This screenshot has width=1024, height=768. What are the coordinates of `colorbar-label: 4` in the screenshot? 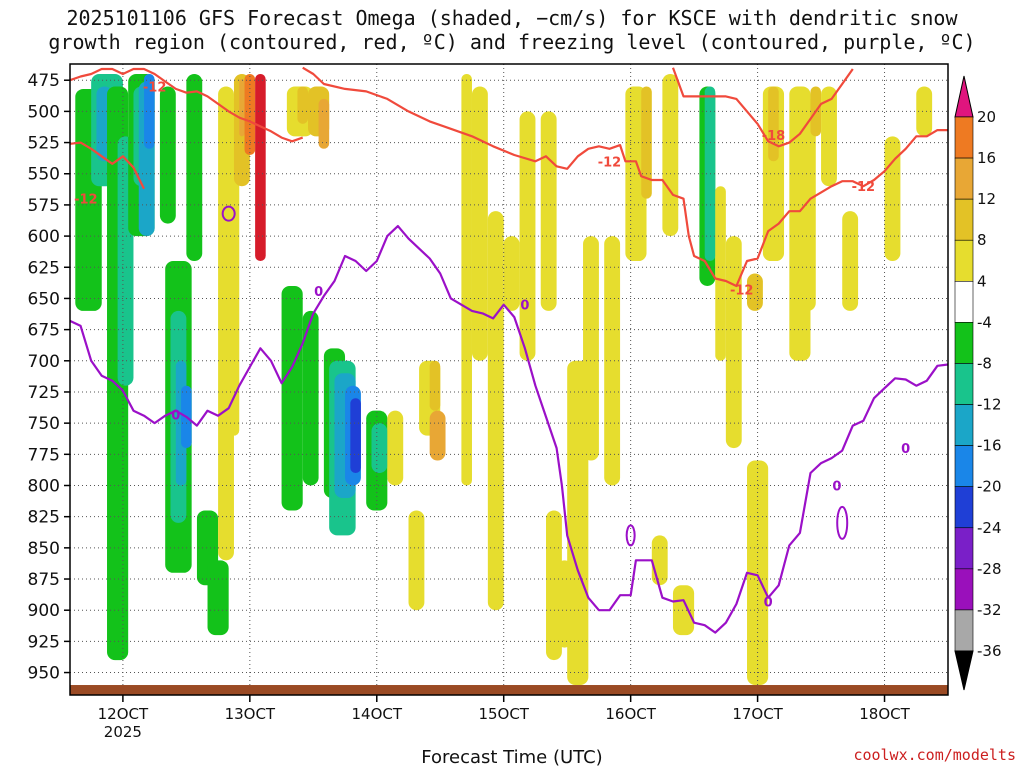 It's located at (982, 281).